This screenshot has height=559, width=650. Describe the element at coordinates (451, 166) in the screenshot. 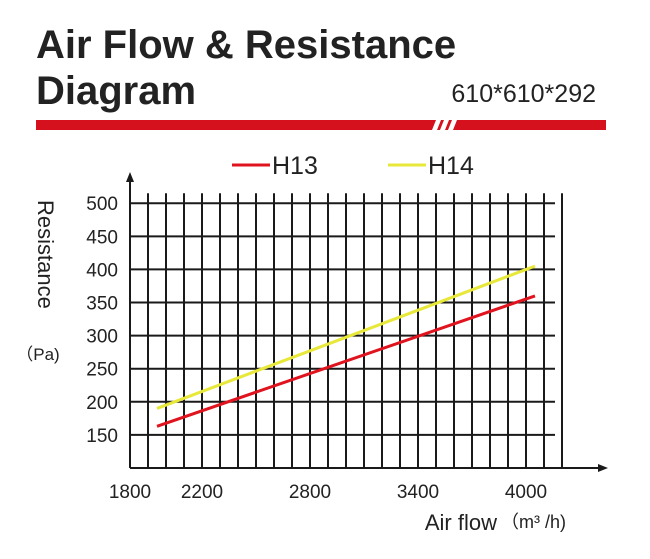

I see `legend-label-h14: H14` at that location.